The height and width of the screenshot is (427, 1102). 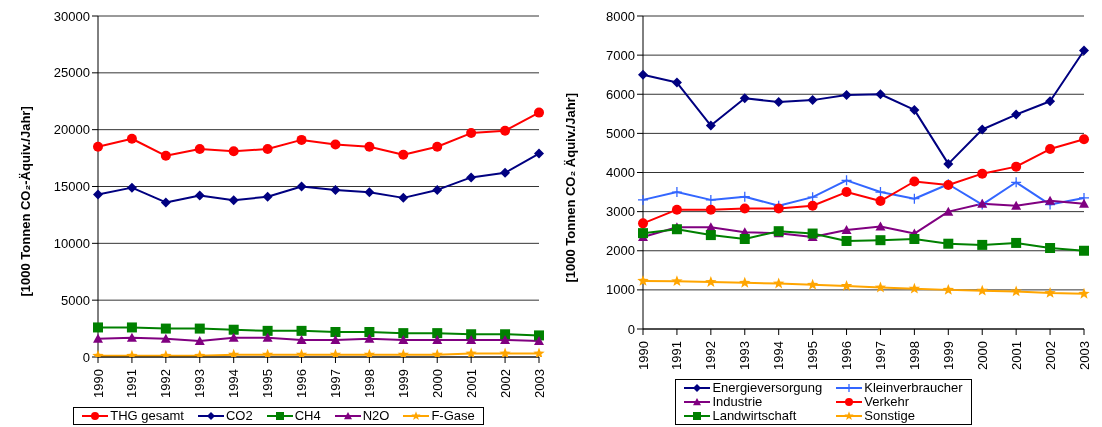 What do you see at coordinates (620, 16) in the screenshot?
I see `y-tick-label: 8000` at bounding box center [620, 16].